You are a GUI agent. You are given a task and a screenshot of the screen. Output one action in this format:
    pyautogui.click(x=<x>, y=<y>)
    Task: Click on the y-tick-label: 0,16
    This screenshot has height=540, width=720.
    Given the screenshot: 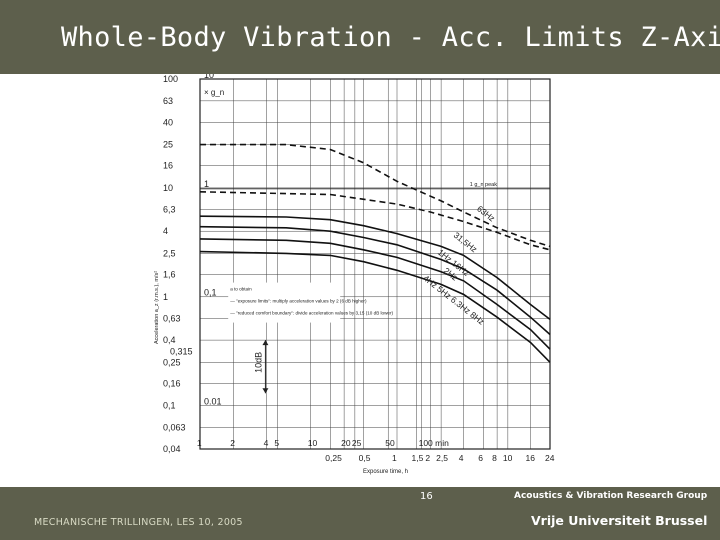 What is the action you would take?
    pyautogui.click(x=172, y=383)
    